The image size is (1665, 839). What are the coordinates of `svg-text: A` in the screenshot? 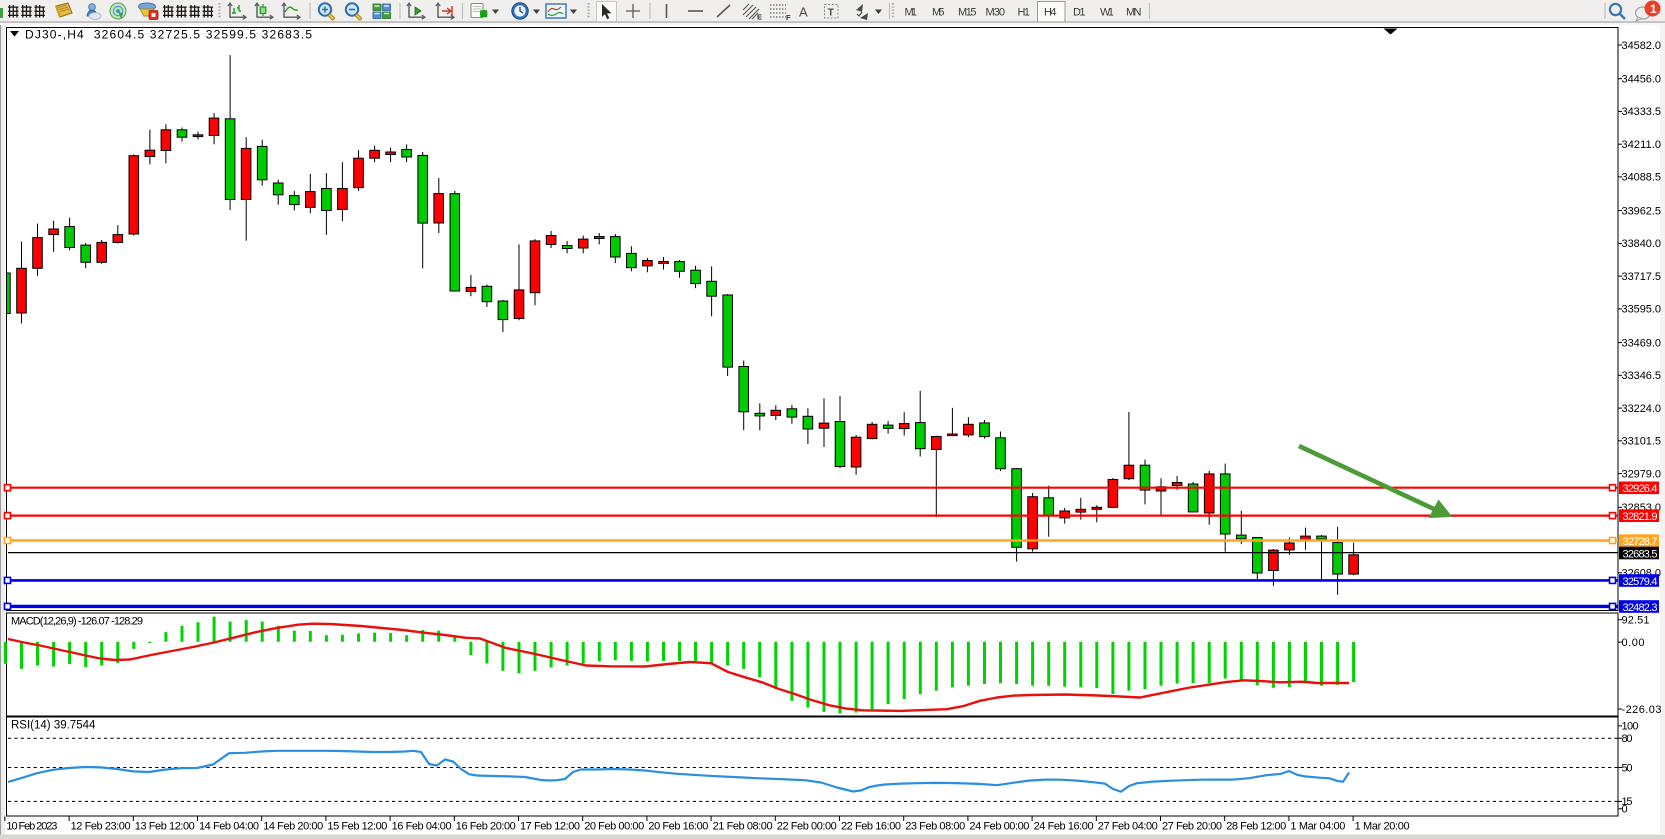 It's located at (803, 12).